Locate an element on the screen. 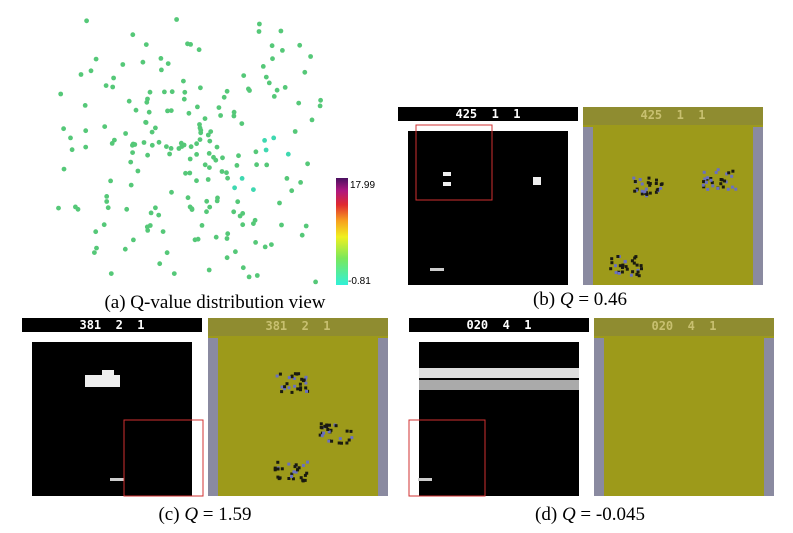 This screenshot has height=533, width=793. caption-label: (d) is located at coordinates (546, 514).